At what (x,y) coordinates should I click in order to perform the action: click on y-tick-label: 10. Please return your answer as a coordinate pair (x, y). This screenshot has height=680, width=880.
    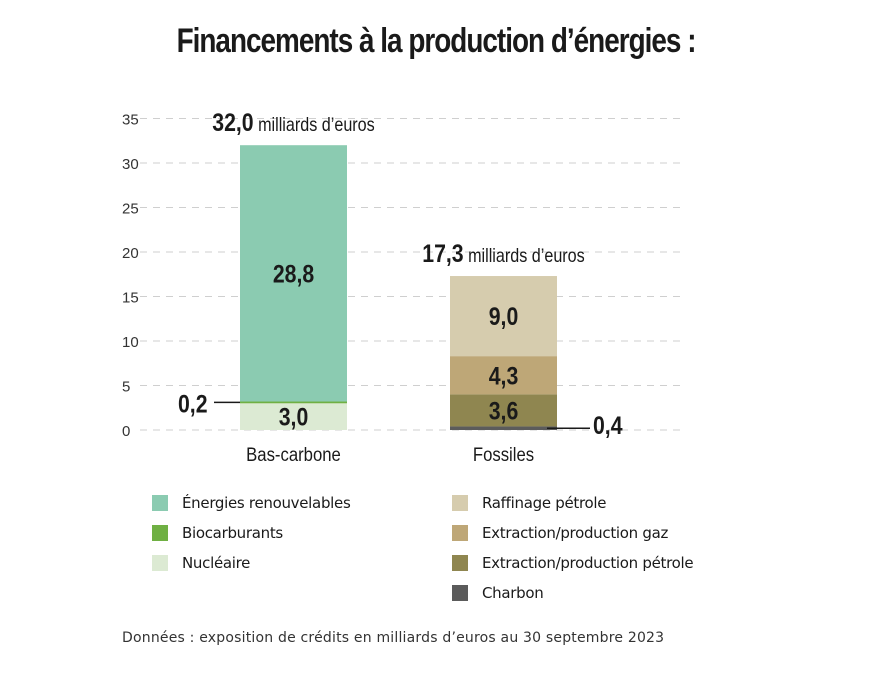
    Looking at the image, I should click on (130, 342).